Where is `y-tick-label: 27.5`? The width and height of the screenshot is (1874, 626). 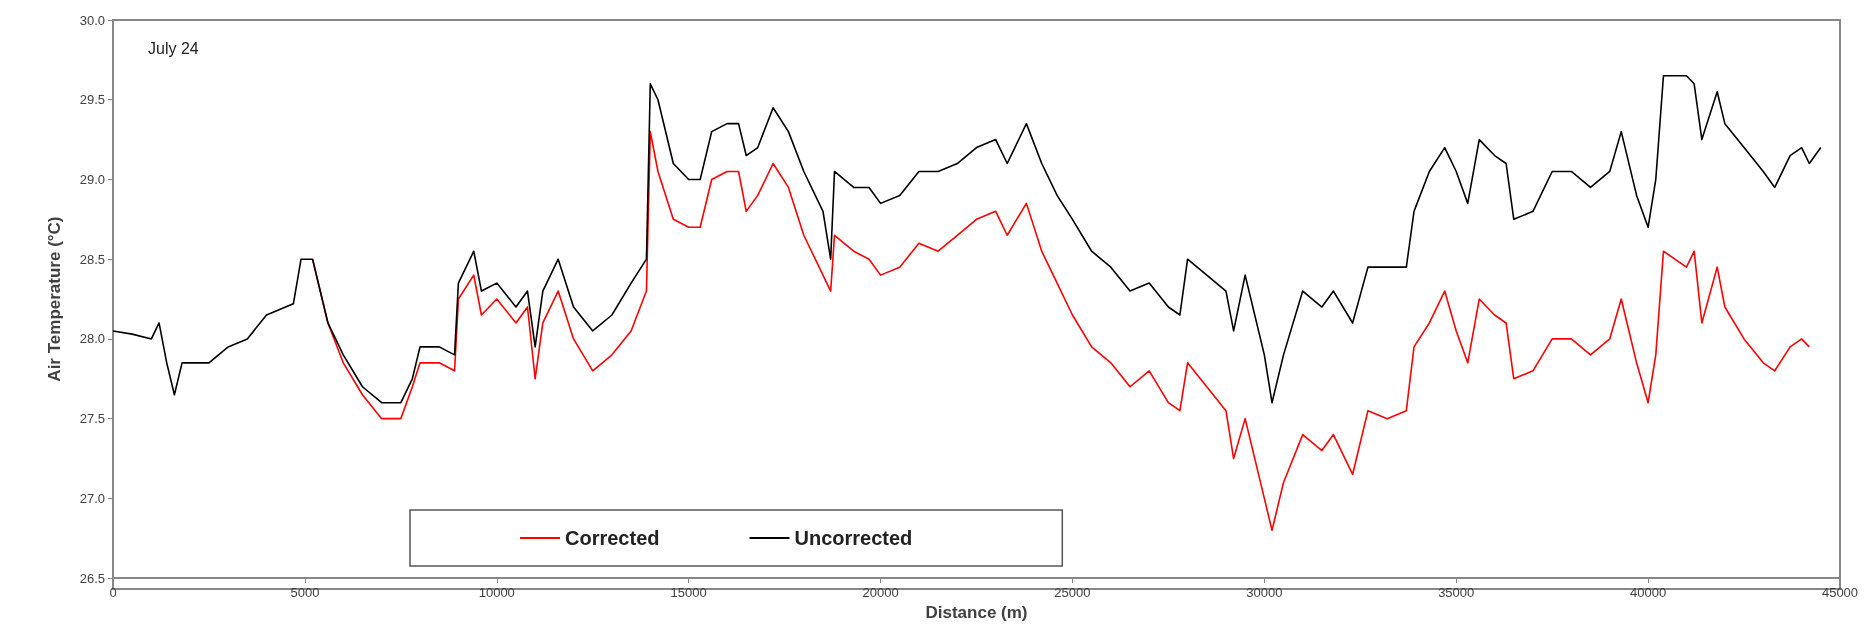 y-tick-label: 27.5 is located at coordinates (92, 419).